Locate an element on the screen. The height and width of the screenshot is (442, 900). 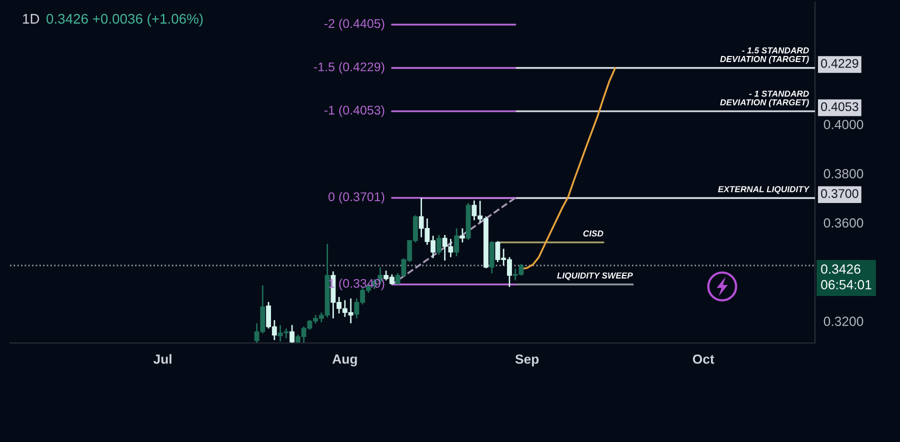
text: 0.3426 +0.0036 (+1.06%) is located at coordinates (124, 20).